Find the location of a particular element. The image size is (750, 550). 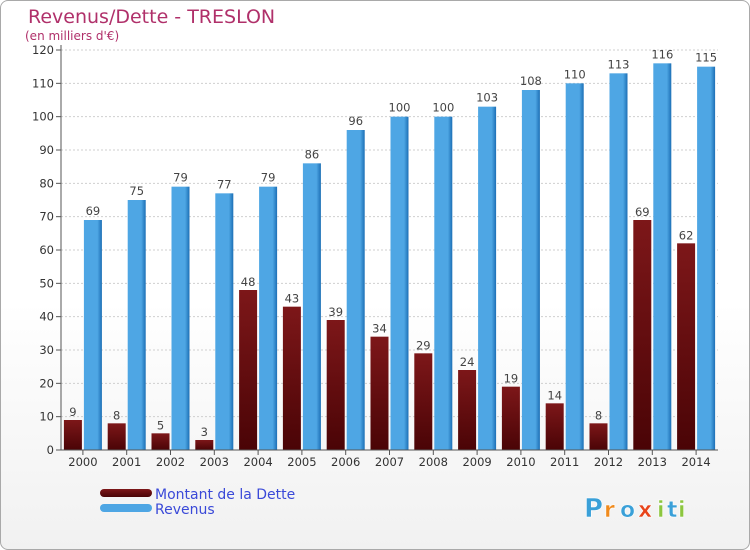

x-tick-label: 2000 is located at coordinates (82, 462).